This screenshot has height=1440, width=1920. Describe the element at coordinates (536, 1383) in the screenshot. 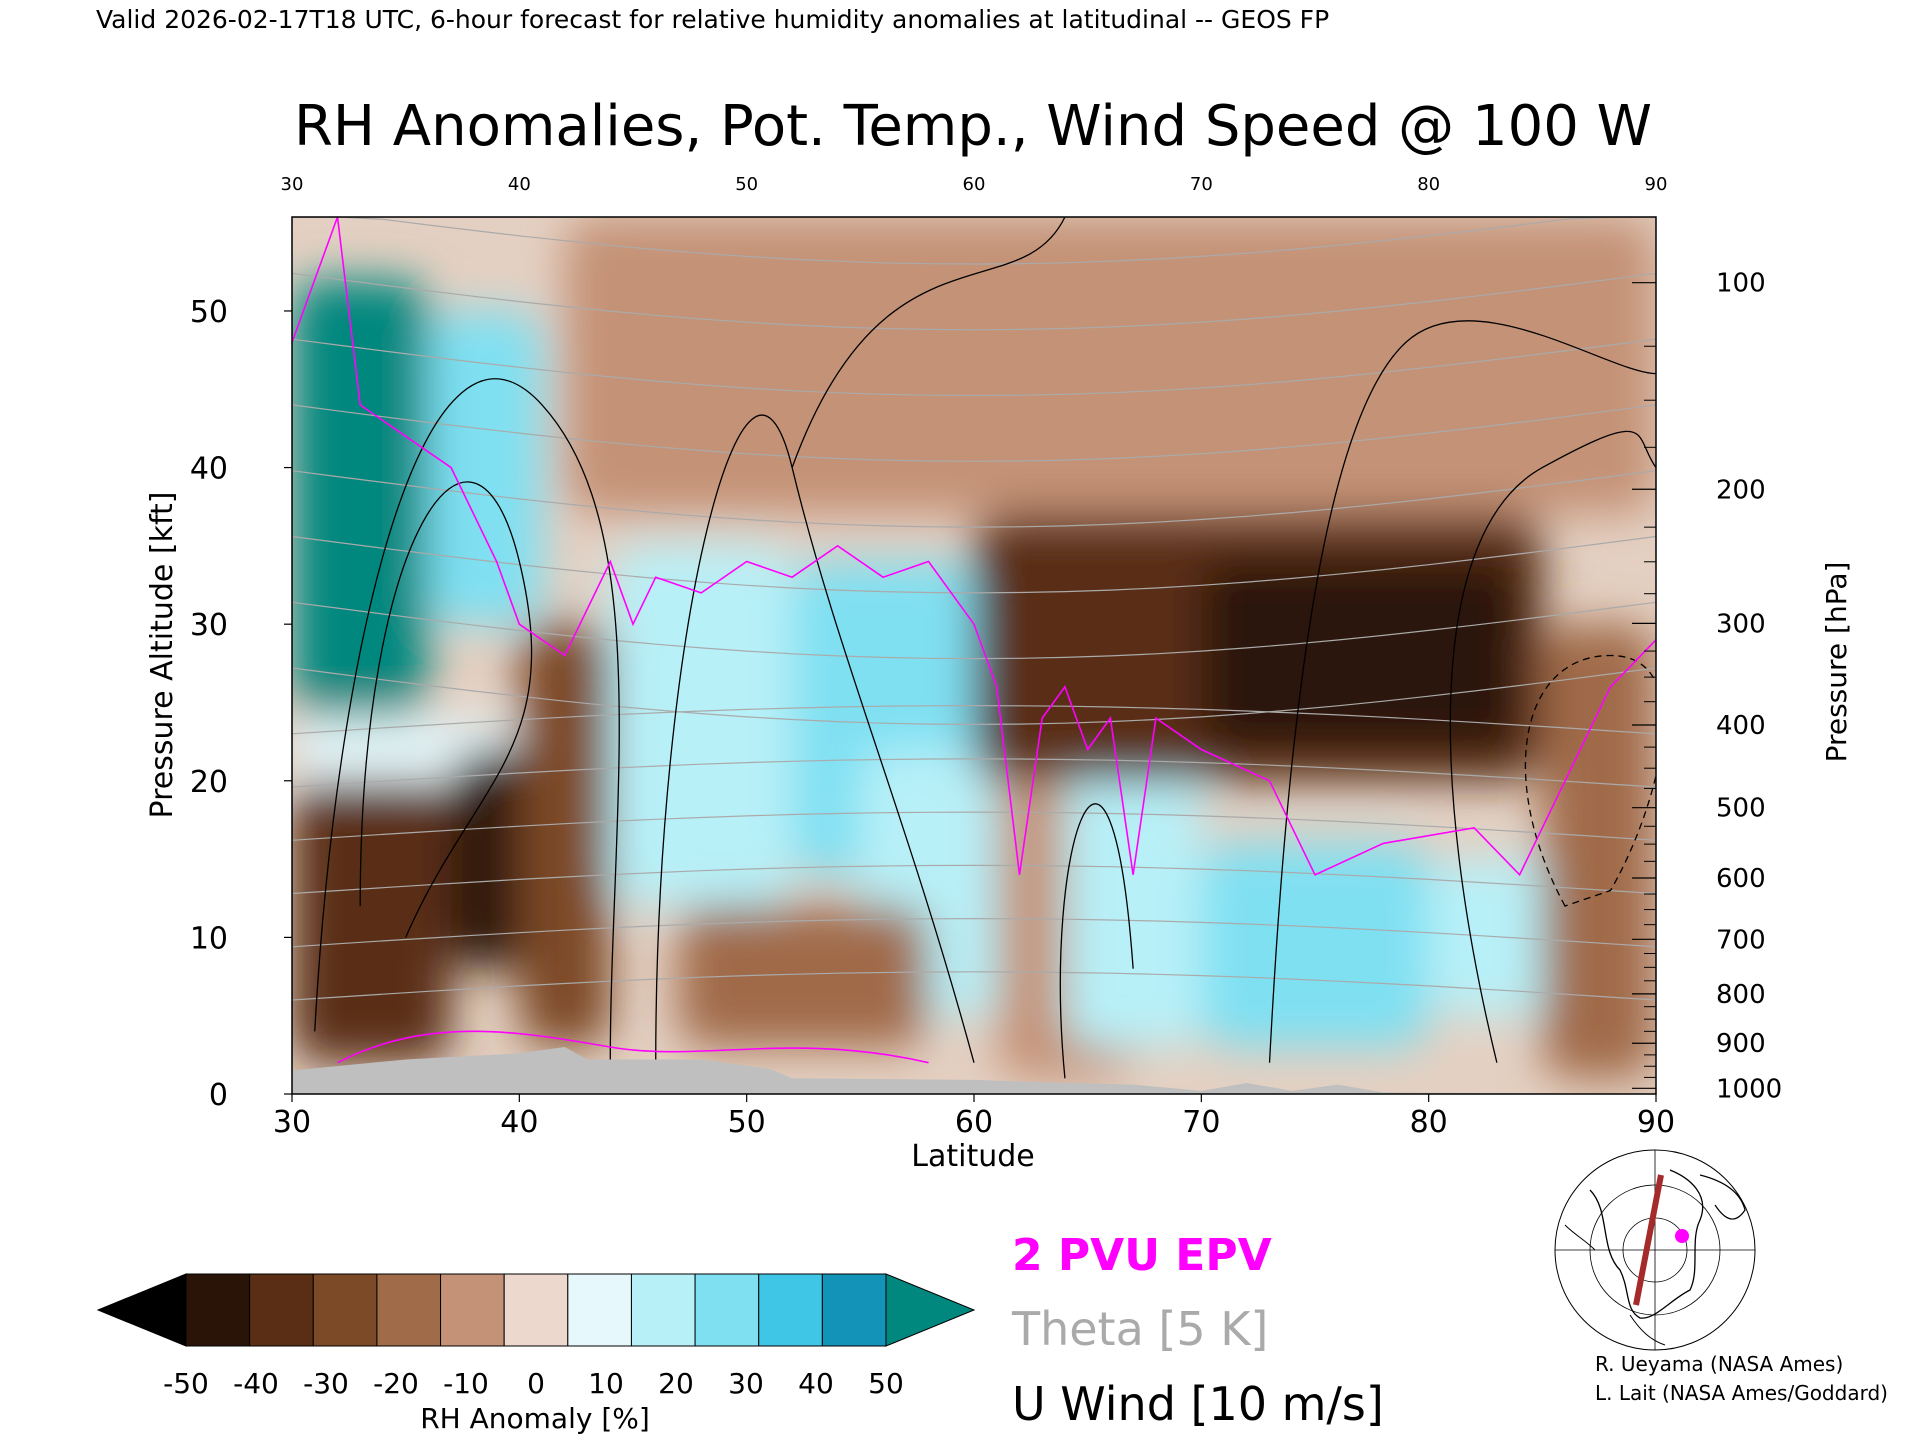

I see `colorbar-tick-label: 0` at that location.